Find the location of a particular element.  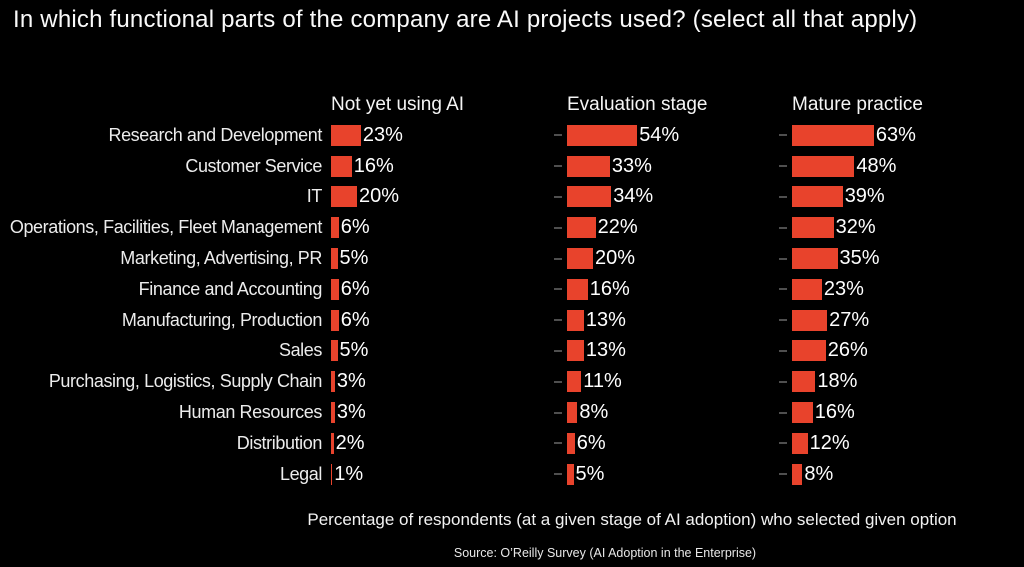

category-label: Finance and Accounting is located at coordinates (230, 288).